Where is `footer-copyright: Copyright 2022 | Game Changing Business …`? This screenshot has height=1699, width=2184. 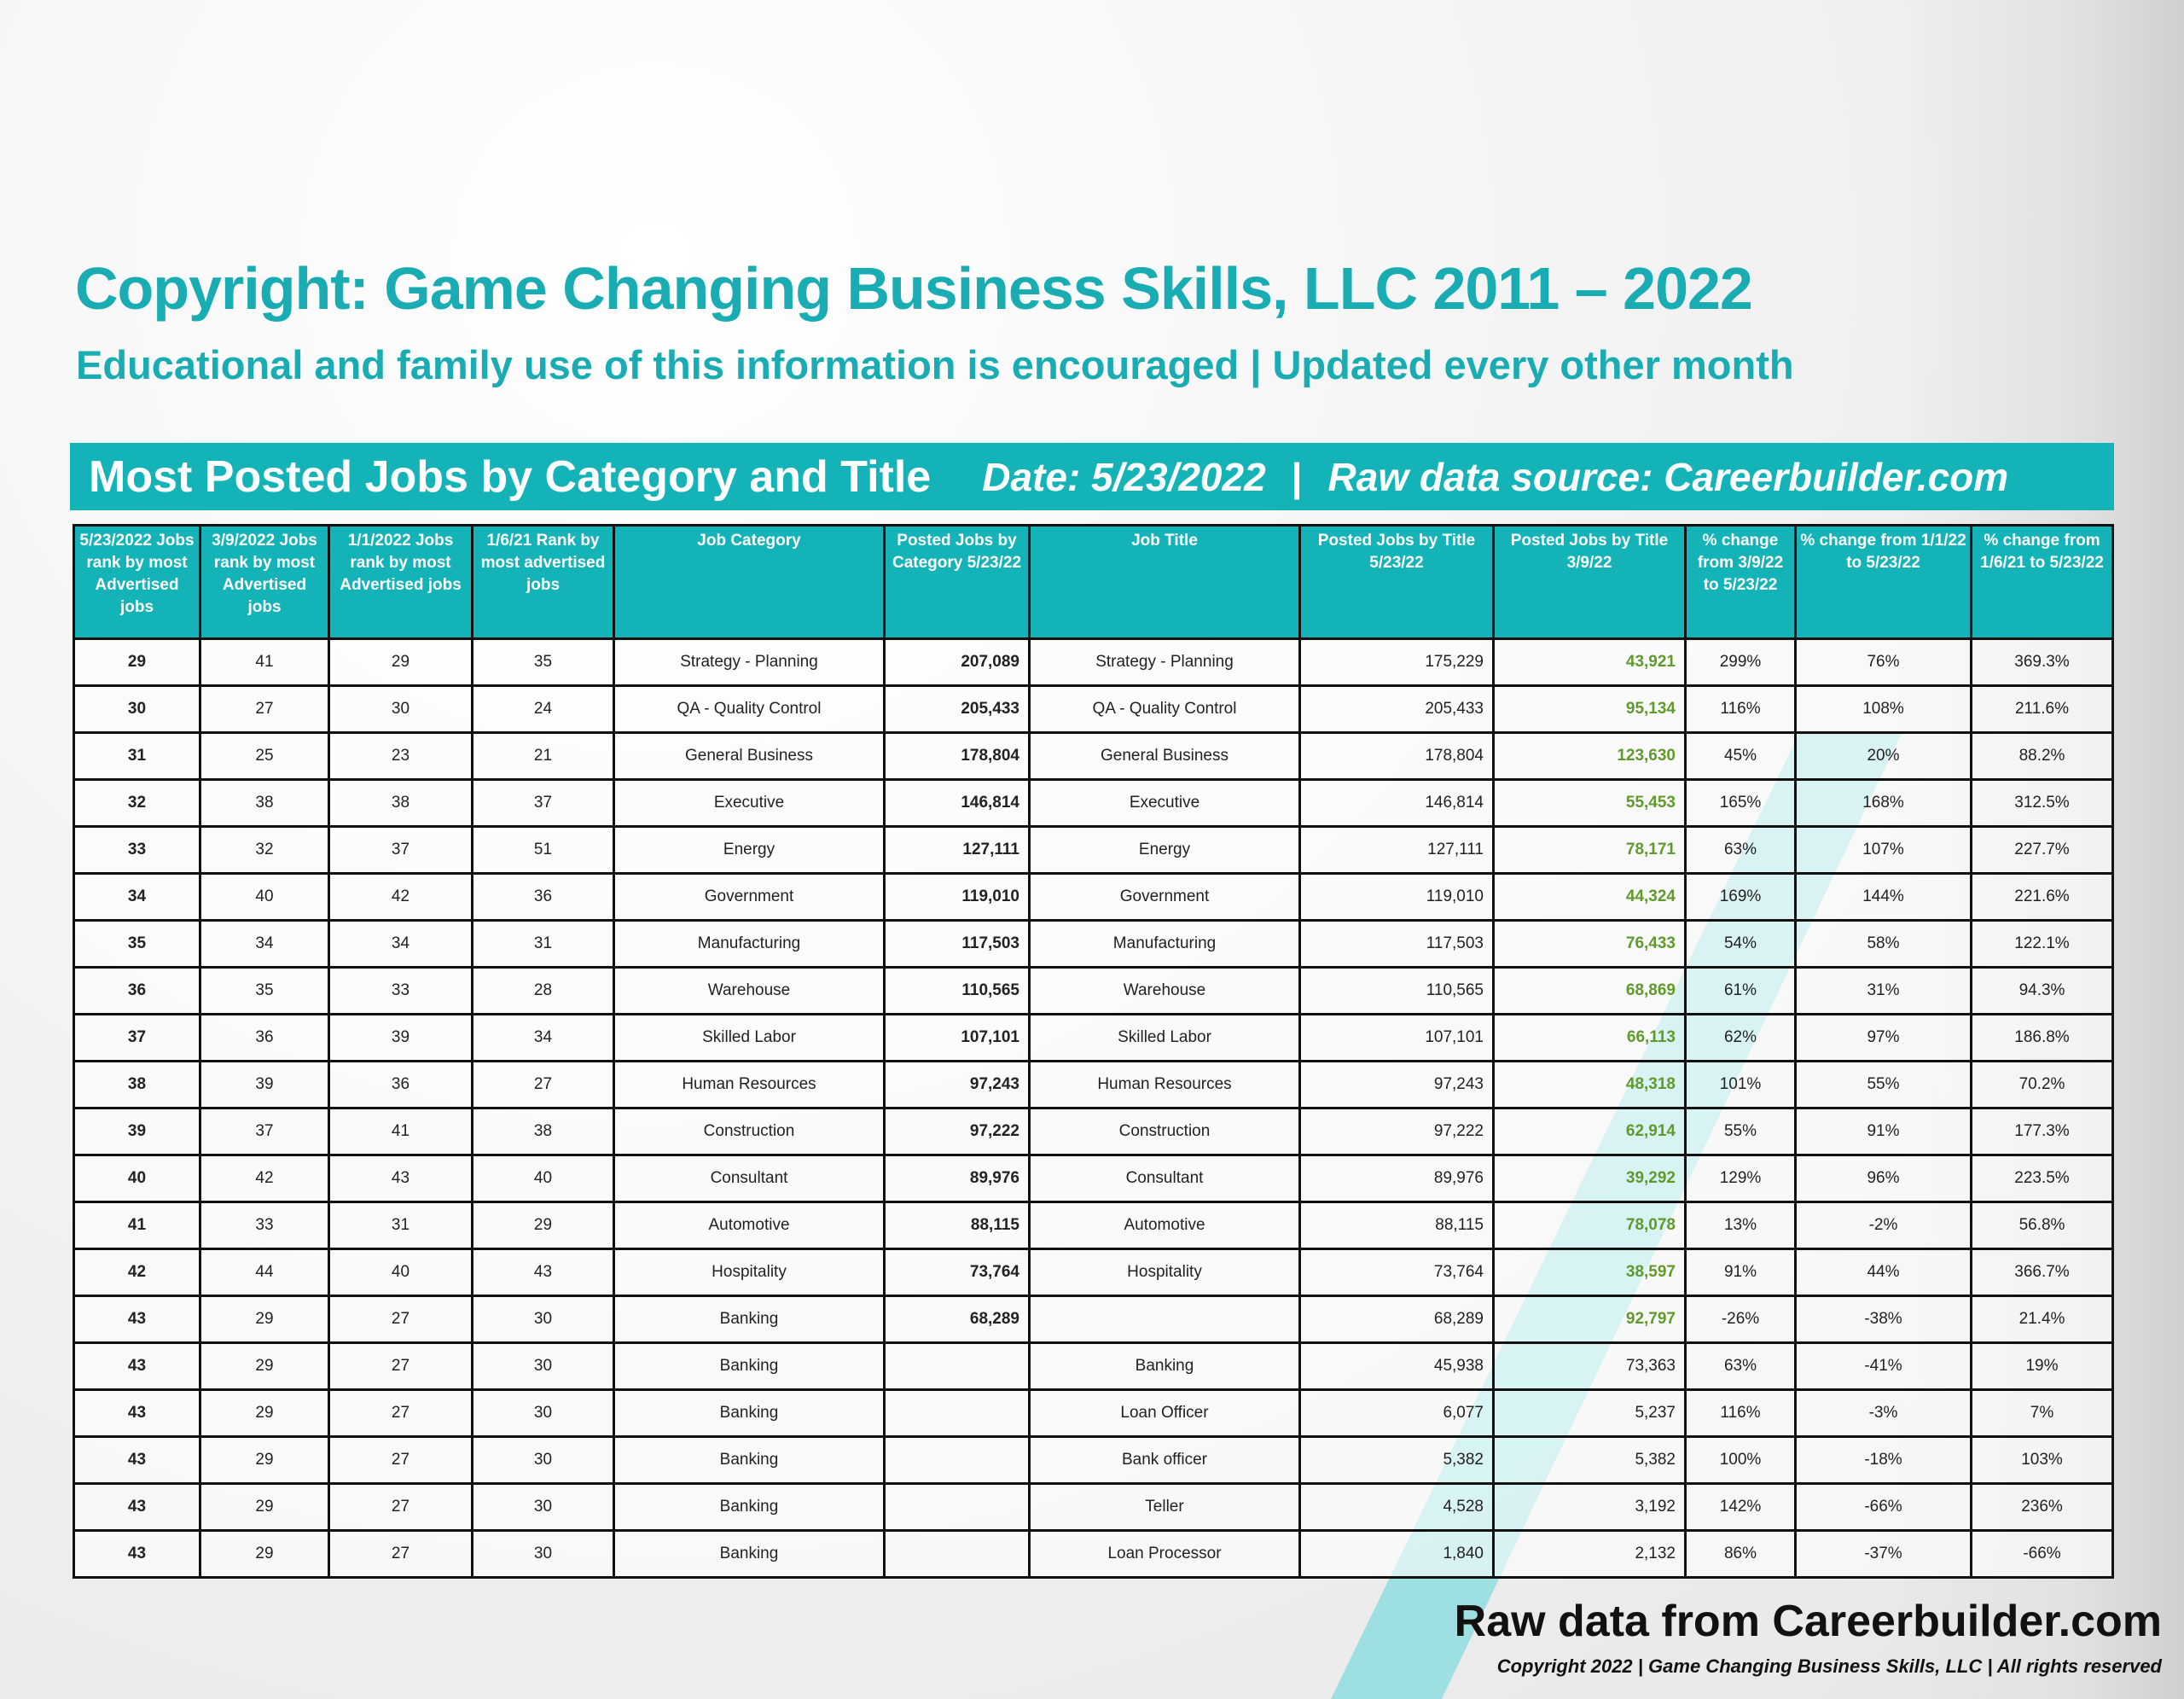 footer-copyright: Copyright 2022 | Game Changing Business … is located at coordinates (1829, 1666).